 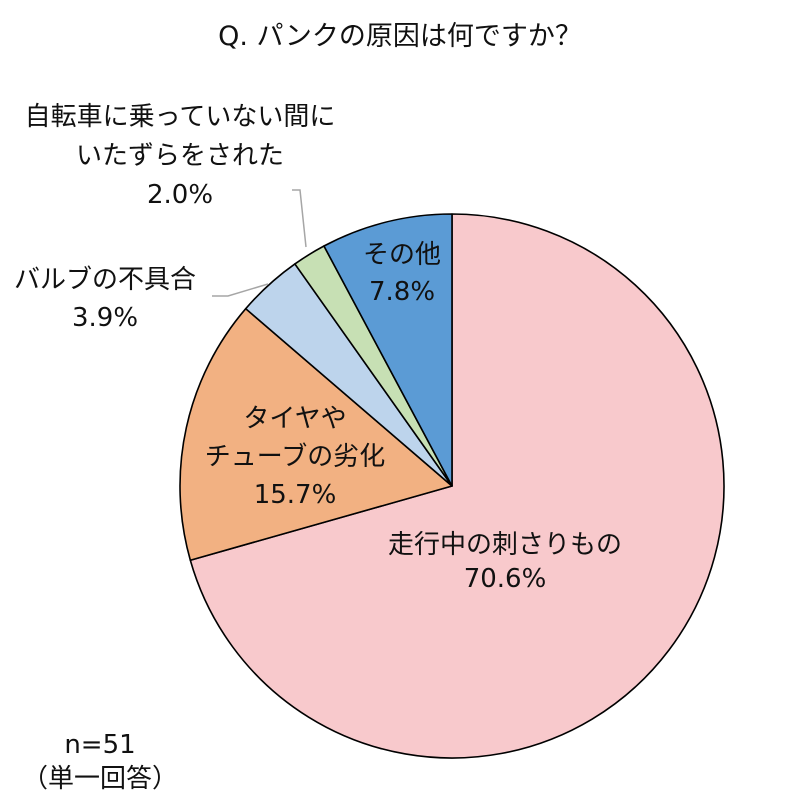 What do you see at coordinates (400, 36) in the screenshot?
I see `chart-title: Q. パンクの原因は何ですか？` at bounding box center [400, 36].